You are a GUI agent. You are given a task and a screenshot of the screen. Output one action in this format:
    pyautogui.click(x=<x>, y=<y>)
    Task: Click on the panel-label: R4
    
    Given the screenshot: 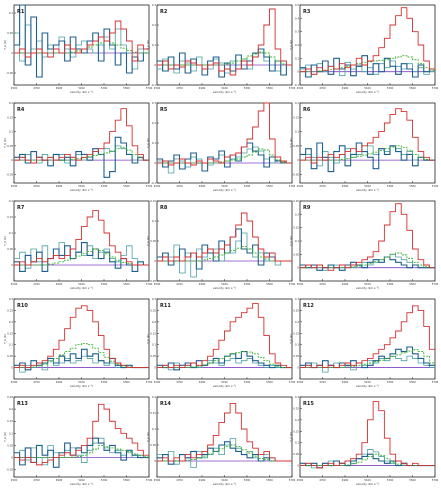 What is the action you would take?
    pyautogui.click(x=21, y=110)
    